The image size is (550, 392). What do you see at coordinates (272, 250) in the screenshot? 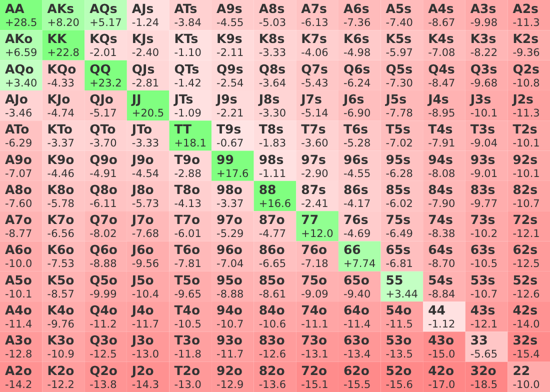
I see `annotation: 86o` at bounding box center [272, 250].